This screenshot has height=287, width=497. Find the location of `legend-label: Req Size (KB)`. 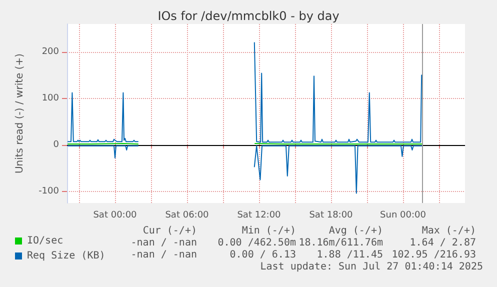

legend-label: Req Size (KB) is located at coordinates (66, 256).